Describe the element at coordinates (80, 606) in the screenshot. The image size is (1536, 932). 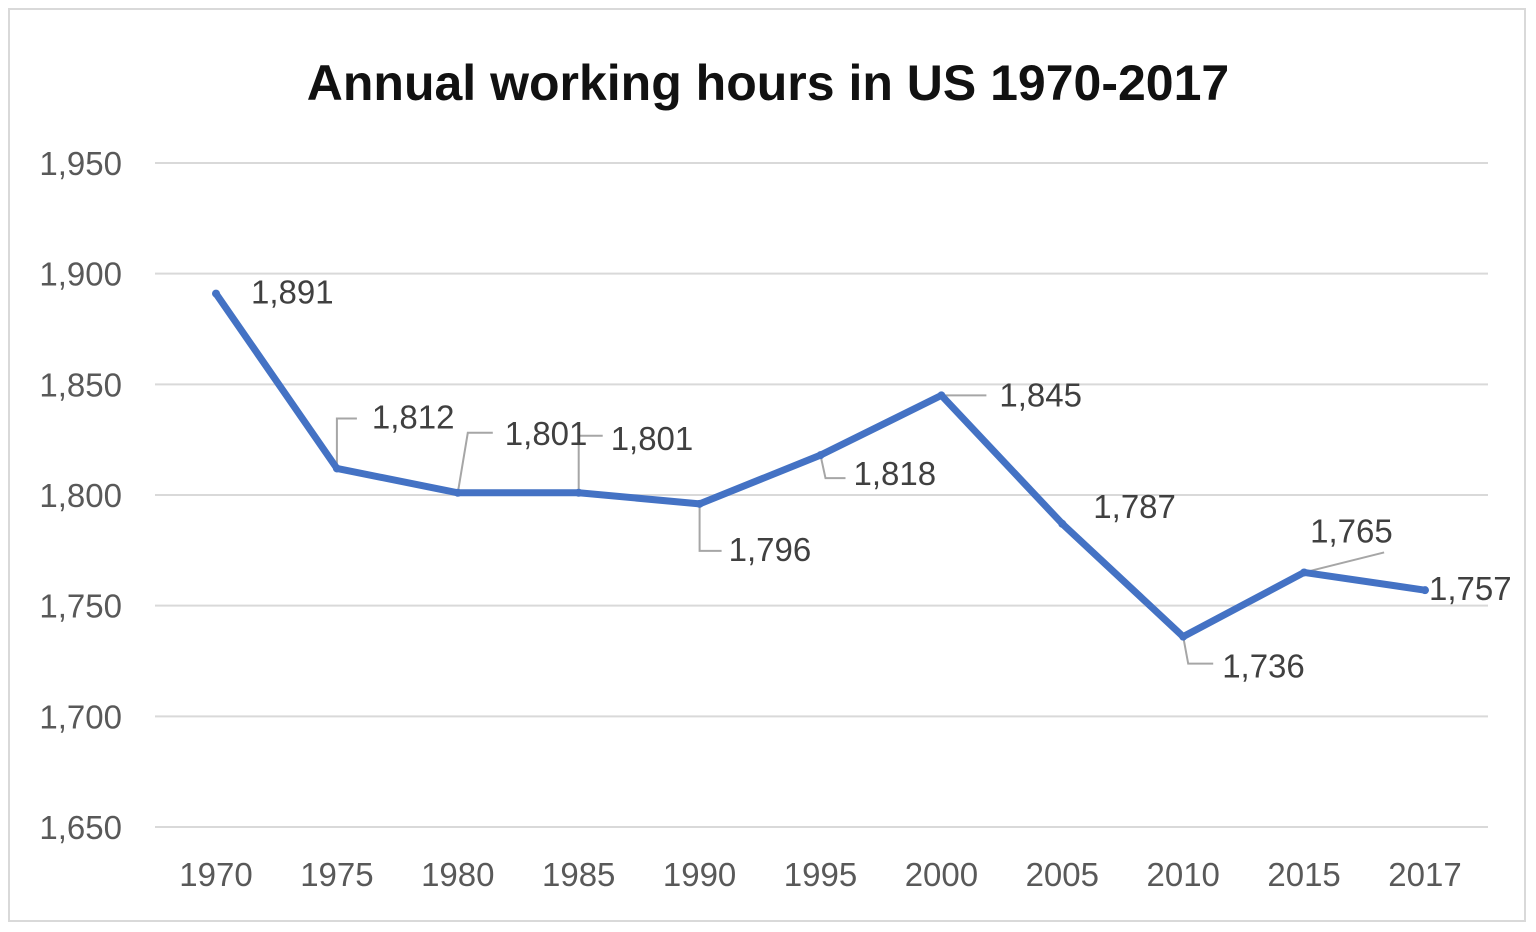
I see `y-tick-label: 1,750` at that location.